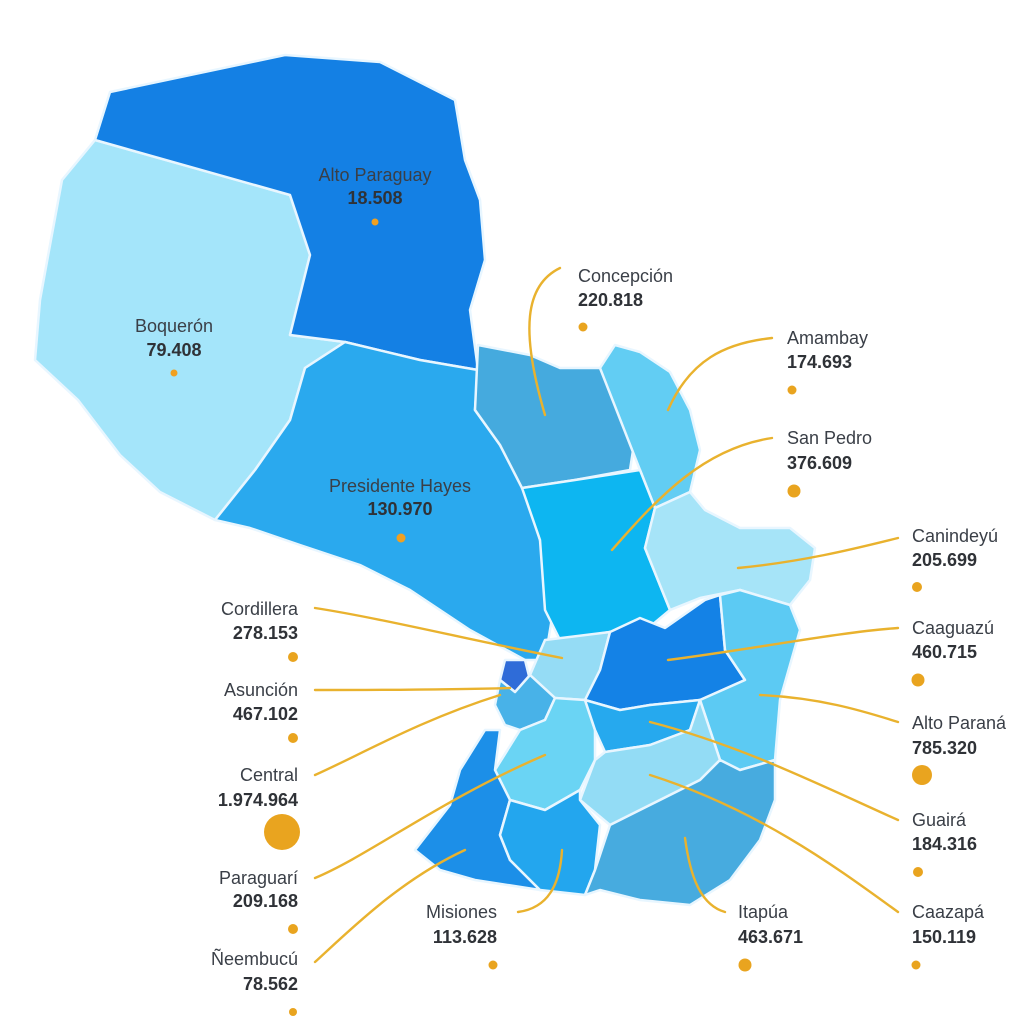 The image size is (1024, 1024). What do you see at coordinates (770, 937) in the screenshot?
I see `label-itapua-value: 463.671` at bounding box center [770, 937].